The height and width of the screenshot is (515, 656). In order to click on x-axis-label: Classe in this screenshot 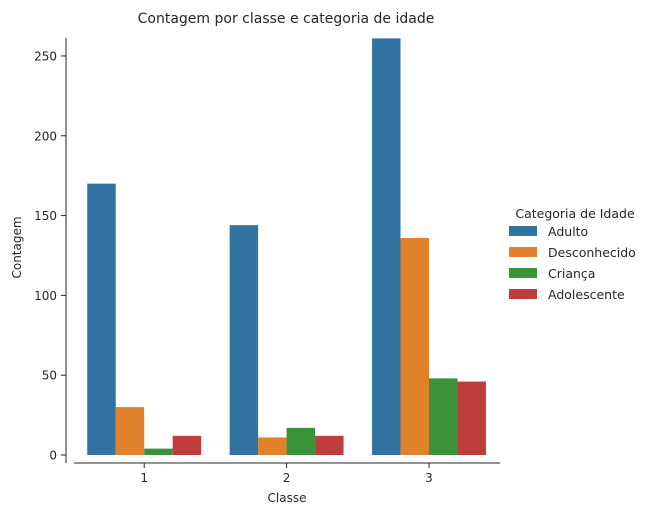, I will do `click(287, 498)`.